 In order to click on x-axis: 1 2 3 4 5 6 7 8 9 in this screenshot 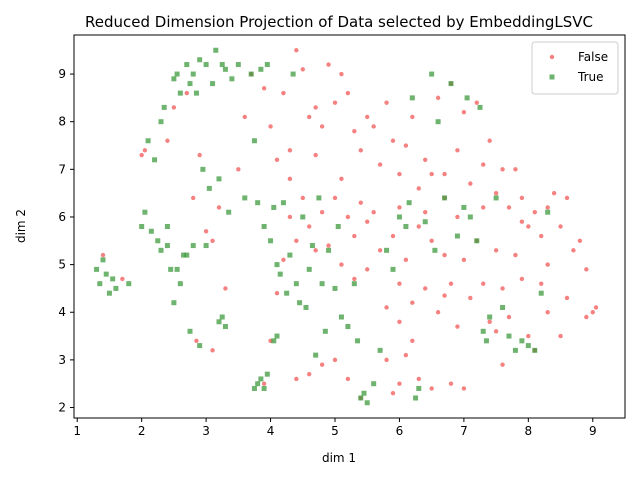, I will do `click(335, 428)`.